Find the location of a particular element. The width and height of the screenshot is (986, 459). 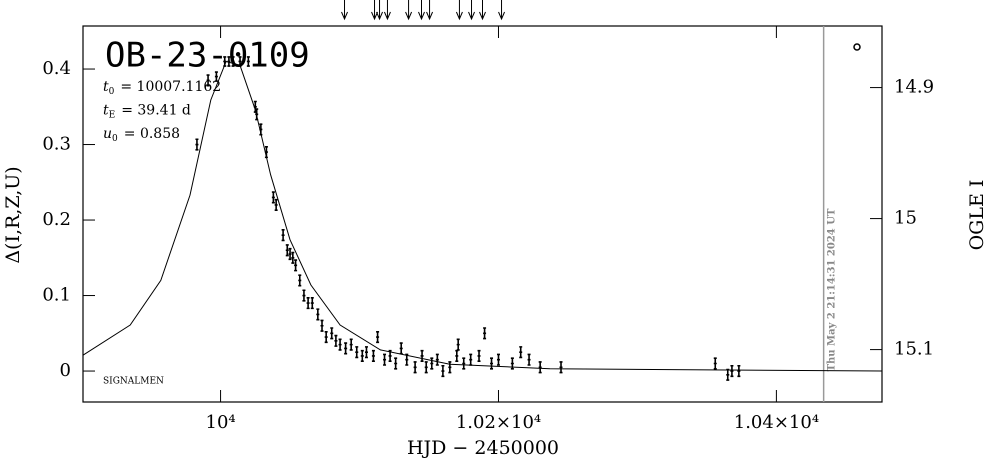

x-tick-label: 1.02×10⁴ is located at coordinates (498, 422).